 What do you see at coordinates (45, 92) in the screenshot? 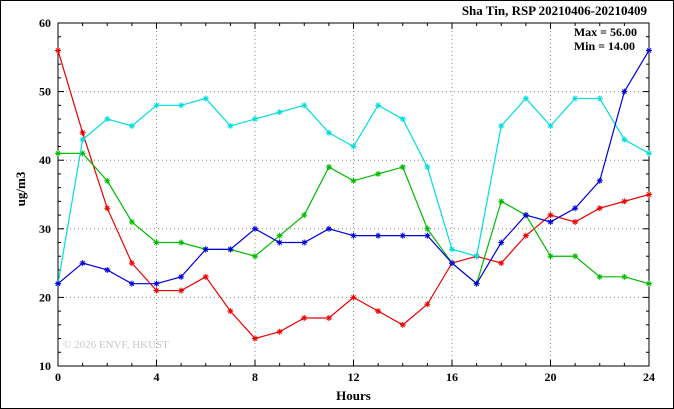
I see `y-tick-label: 50` at bounding box center [45, 92].